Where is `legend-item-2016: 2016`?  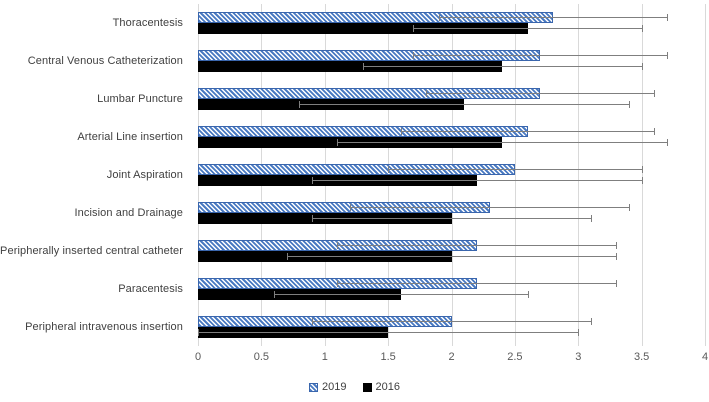
legend-item-2016: 2016 is located at coordinates (381, 387).